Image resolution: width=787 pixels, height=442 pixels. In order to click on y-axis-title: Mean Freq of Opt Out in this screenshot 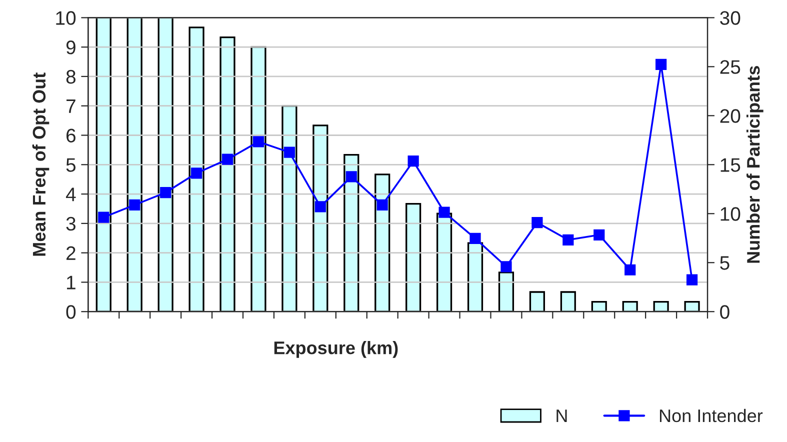, I will do `click(41, 164)`.